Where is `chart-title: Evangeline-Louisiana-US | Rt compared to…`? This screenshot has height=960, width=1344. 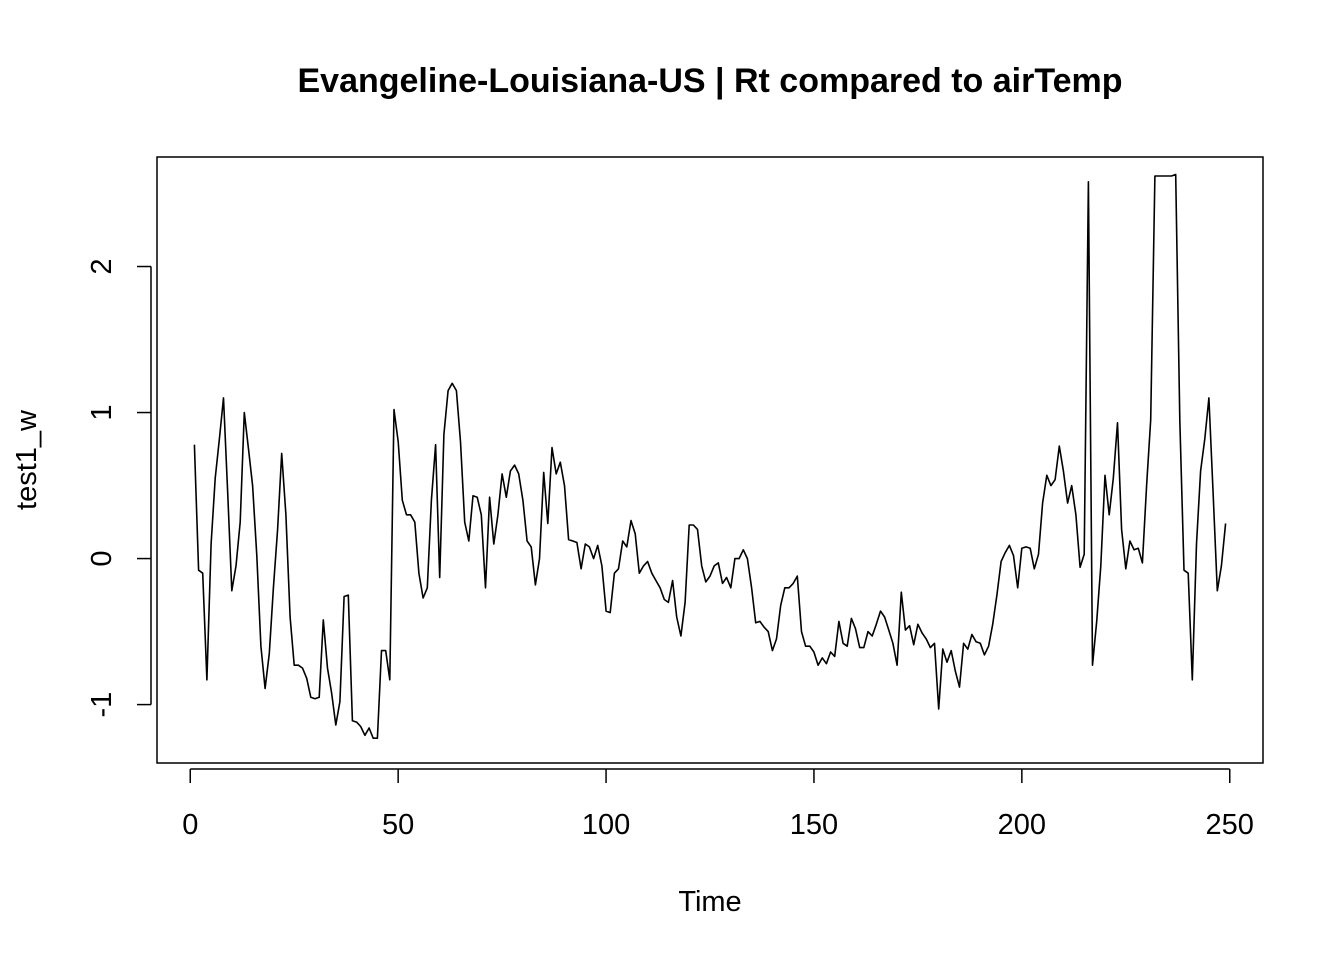 chart-title: Evangeline-Louisiana-US | Rt compared to… is located at coordinates (709, 81).